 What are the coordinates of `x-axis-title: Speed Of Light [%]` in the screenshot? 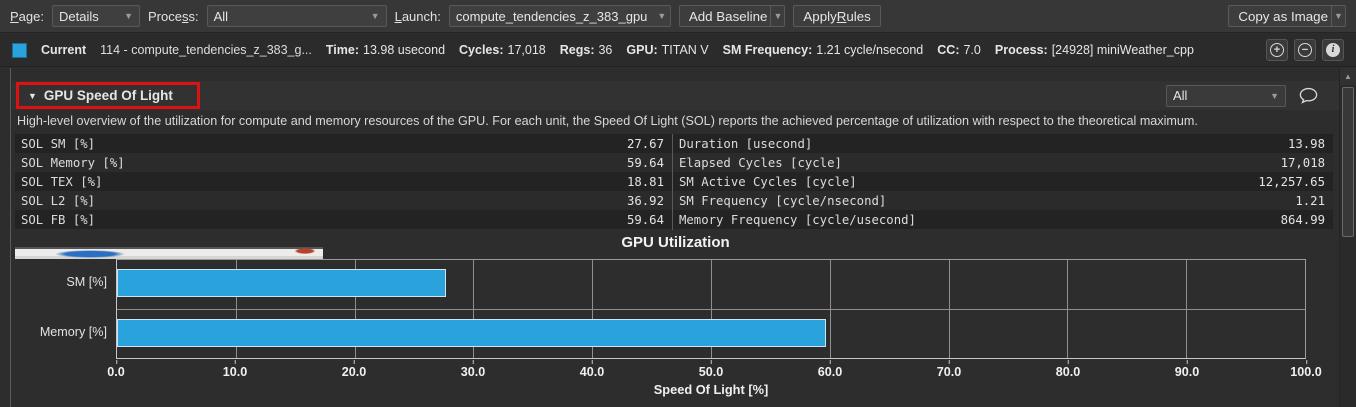 It's located at (711, 389).